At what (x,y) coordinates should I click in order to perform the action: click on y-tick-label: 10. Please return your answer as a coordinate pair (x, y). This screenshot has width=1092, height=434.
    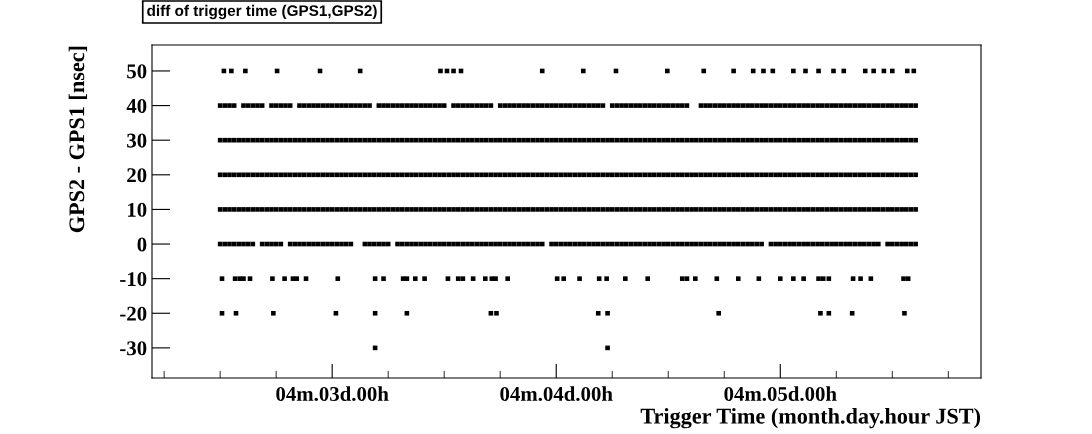
    Looking at the image, I should click on (137, 209).